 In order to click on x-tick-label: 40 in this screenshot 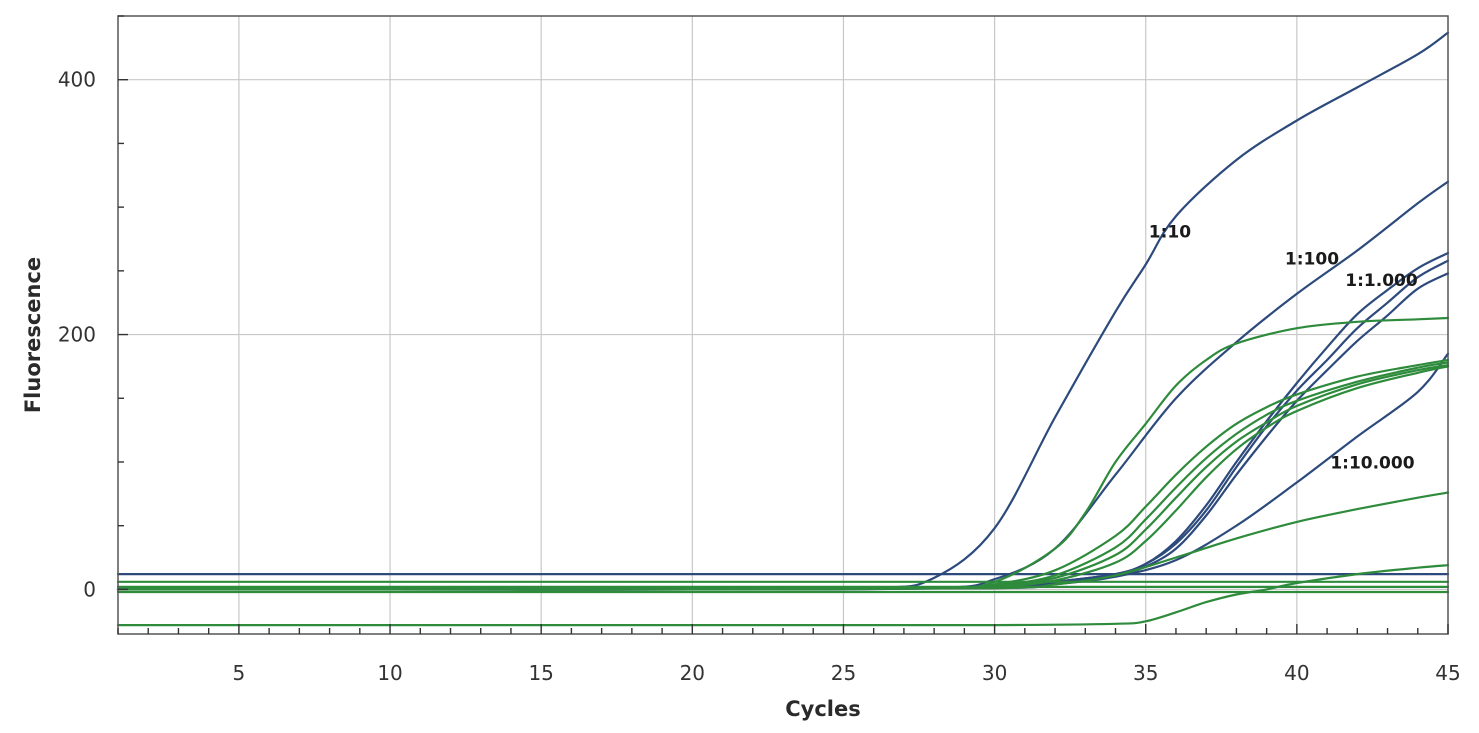, I will do `click(1296, 673)`.